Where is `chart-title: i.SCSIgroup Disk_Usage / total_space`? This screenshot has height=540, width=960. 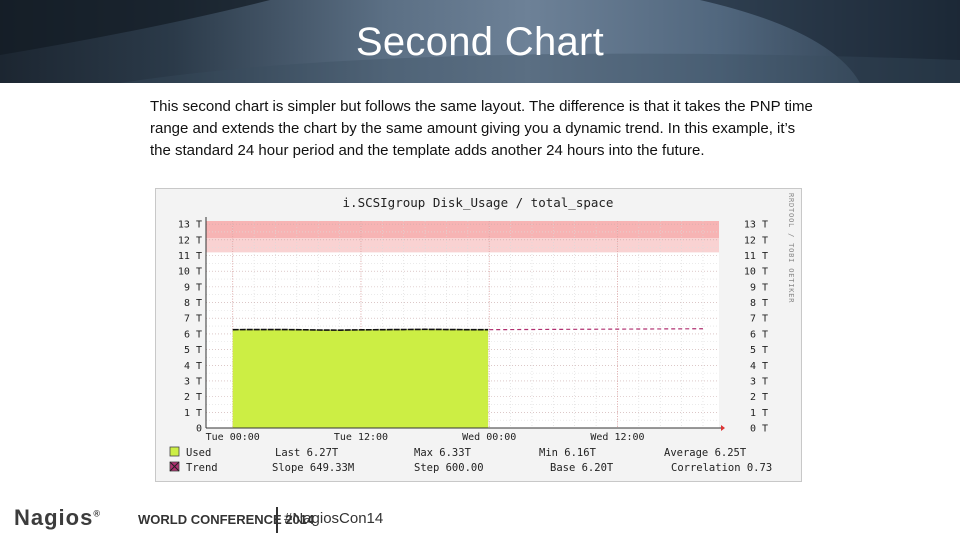
chart-title: i.SCSIgroup Disk_Usage / total_space is located at coordinates (478, 202).